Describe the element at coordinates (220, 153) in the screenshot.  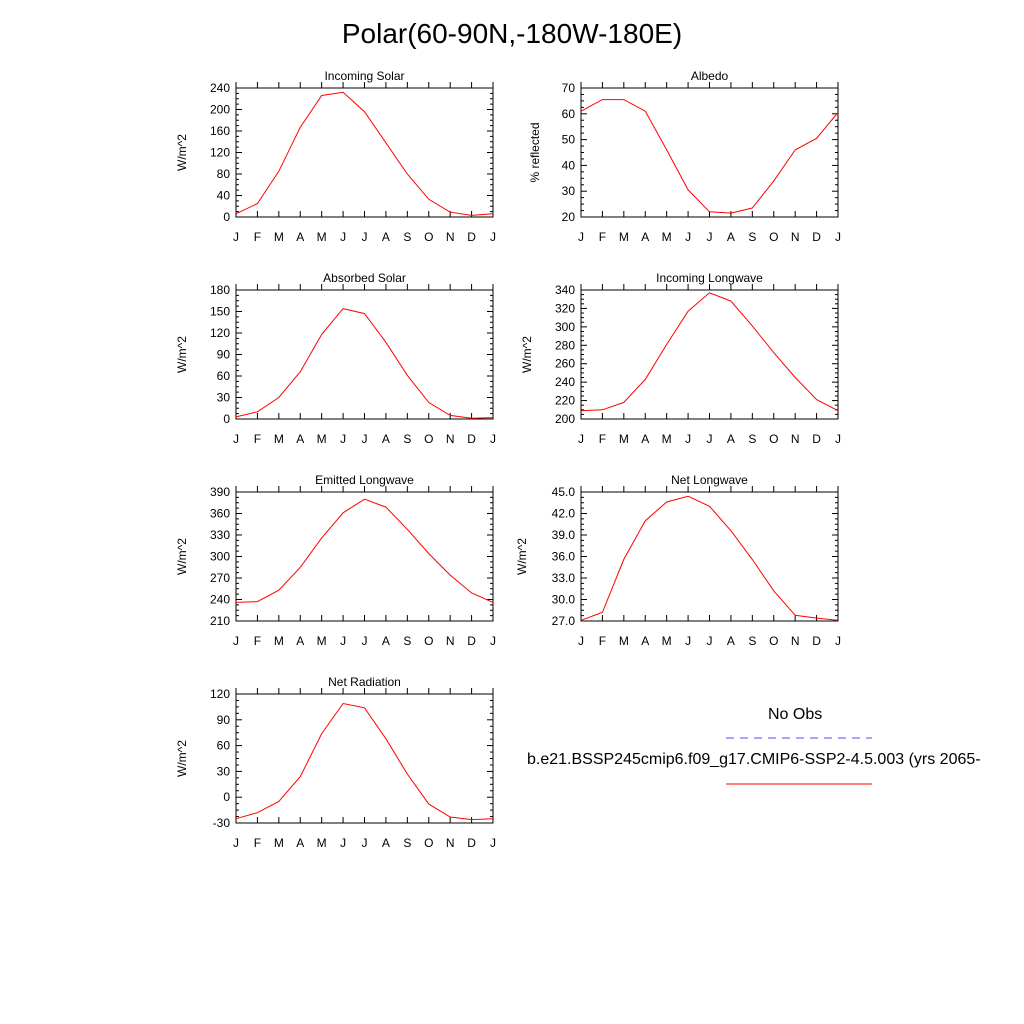
I see `plot1-ytick-label: 120` at that location.